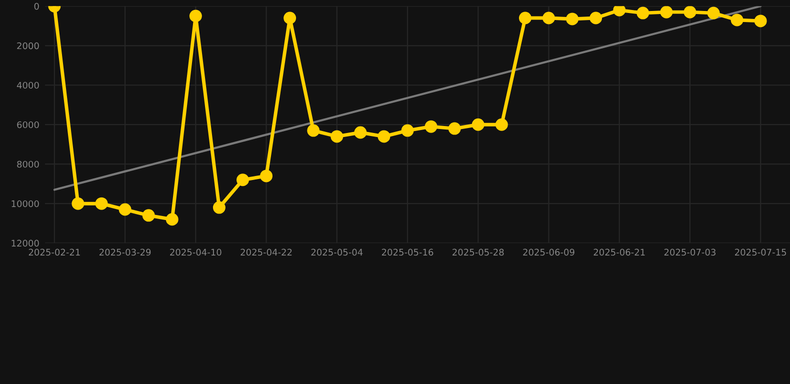 This screenshot has width=790, height=384. I want to click on x-tick-label: 2025-06-09, so click(548, 252).